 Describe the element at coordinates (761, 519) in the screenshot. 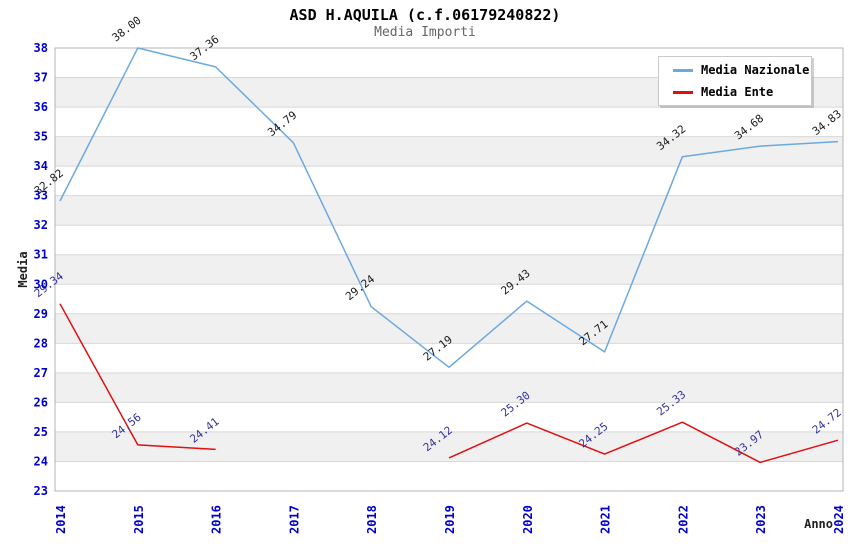

I see `x-tick-label: 2023` at that location.